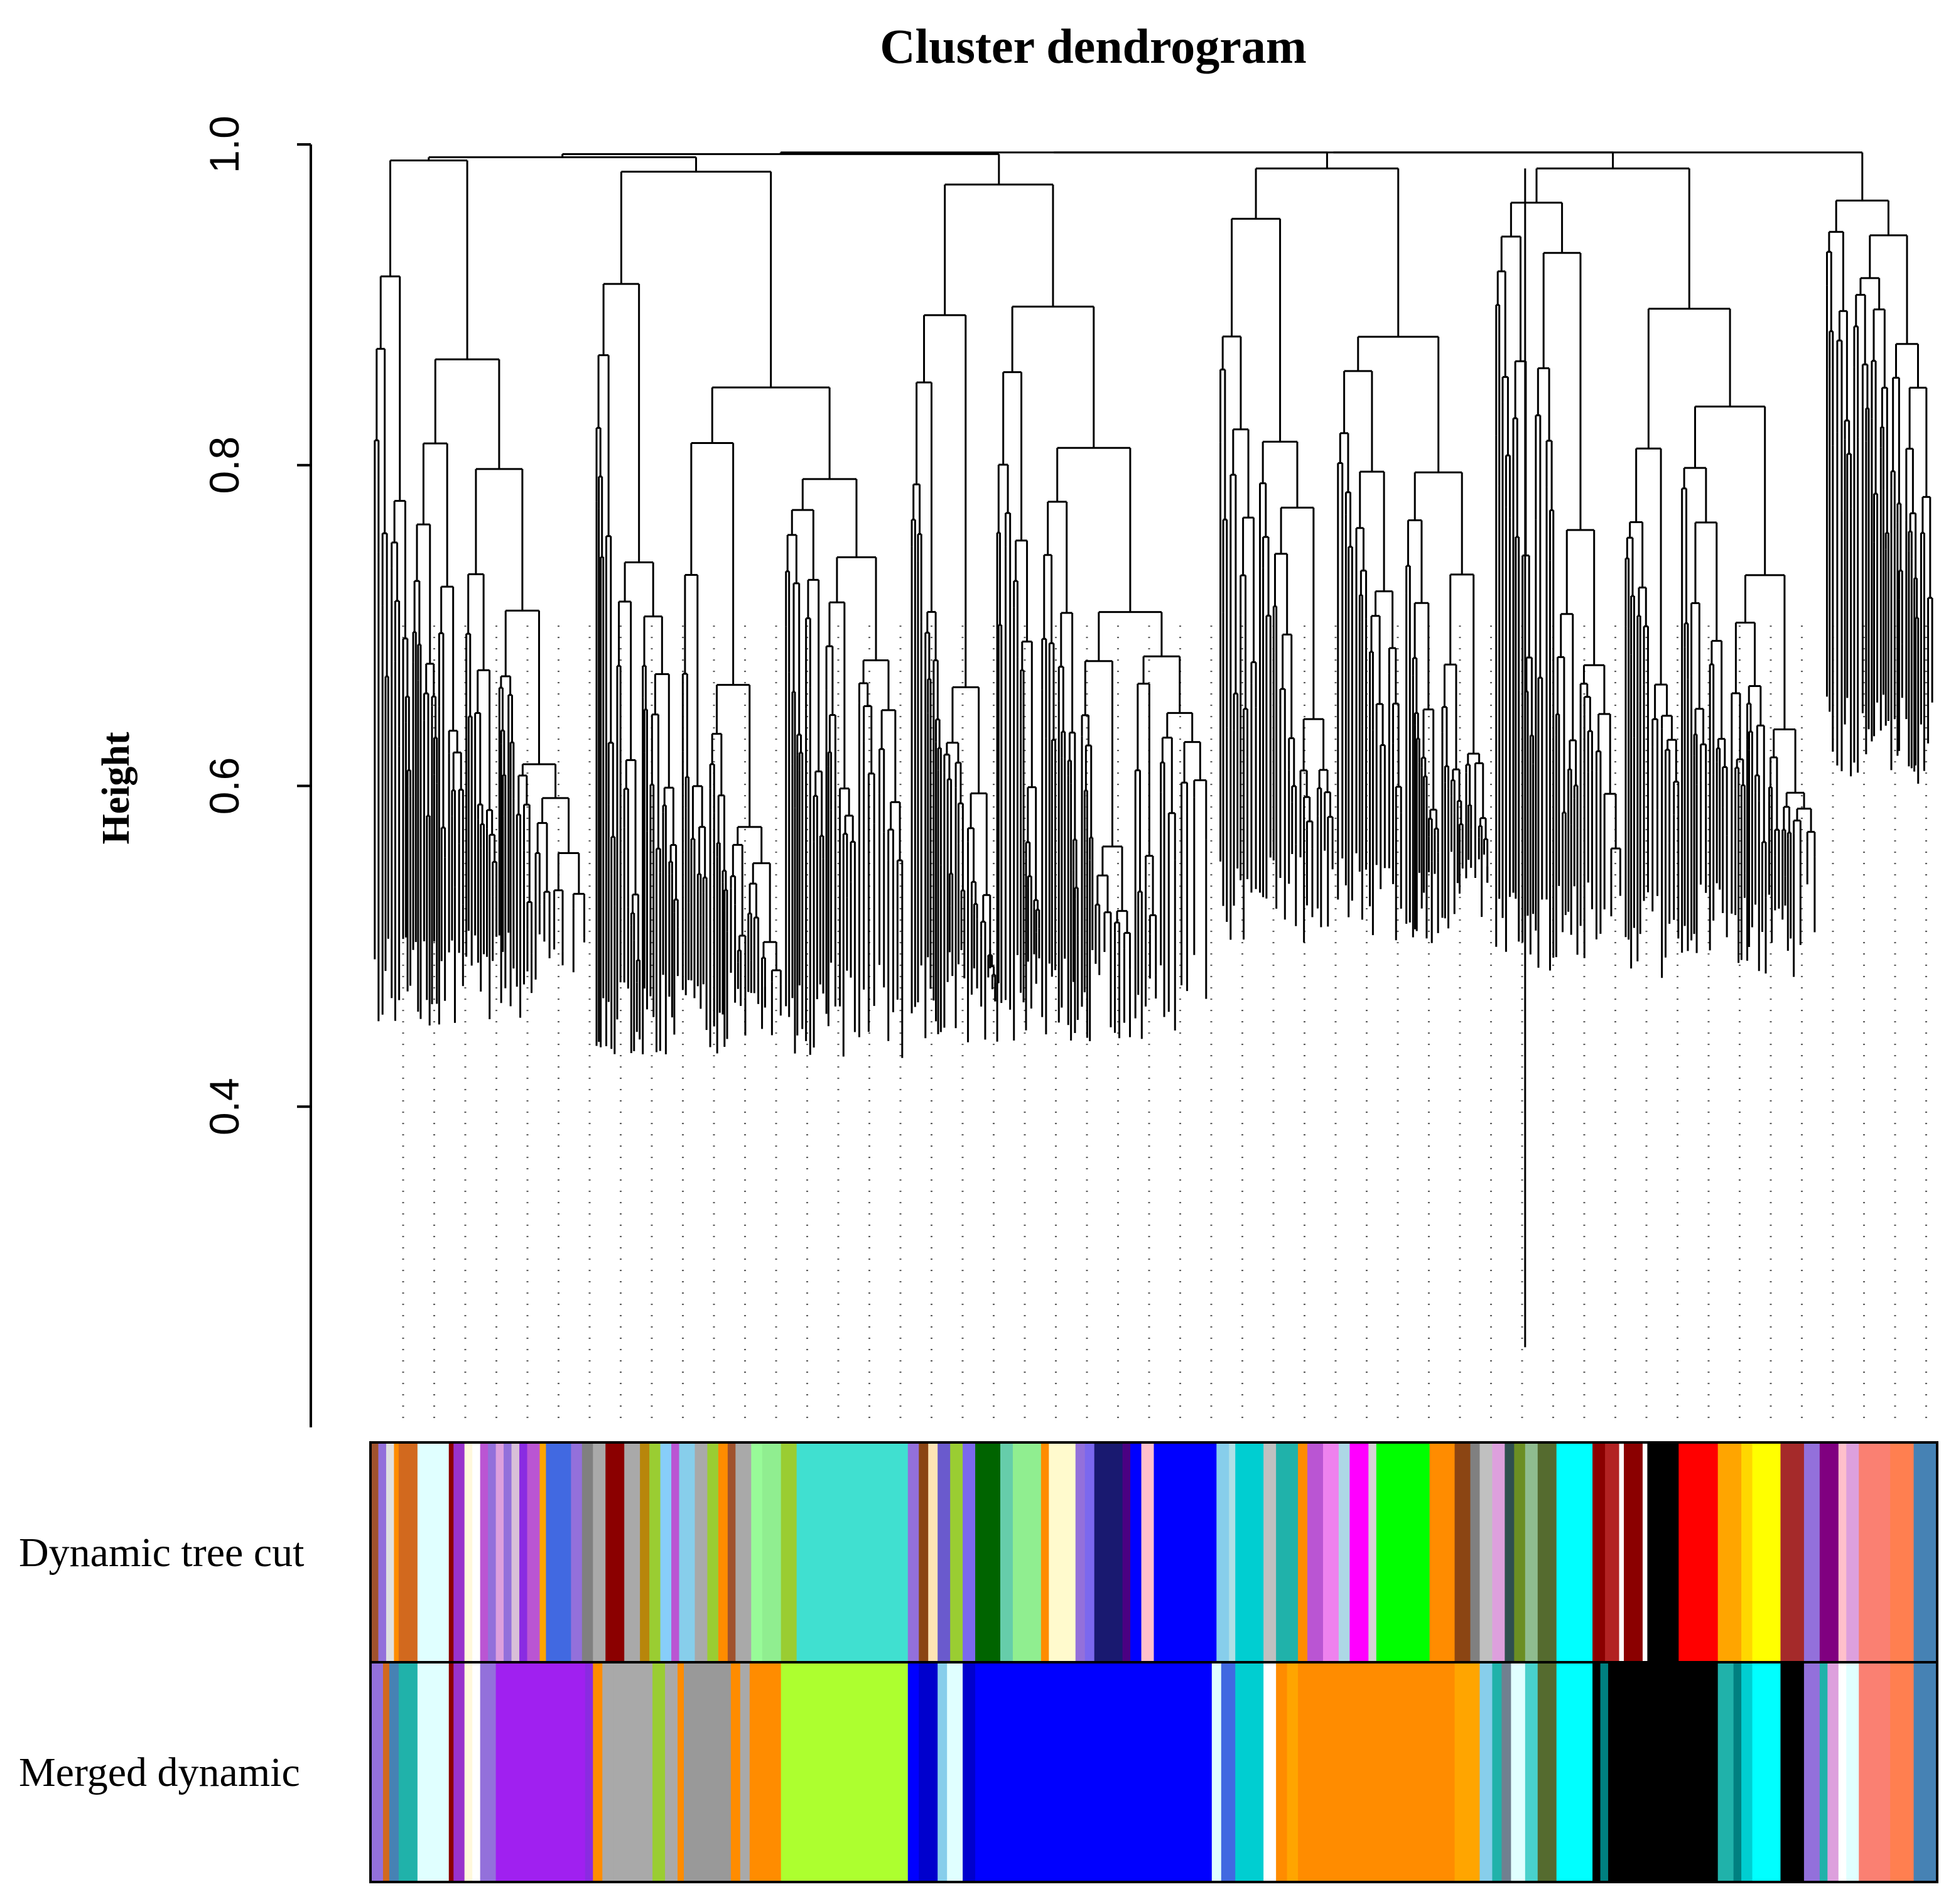 The height and width of the screenshot is (1904, 1956). What do you see at coordinates (224, 786) in the screenshot?
I see `y-tick-label: 0.6` at bounding box center [224, 786].